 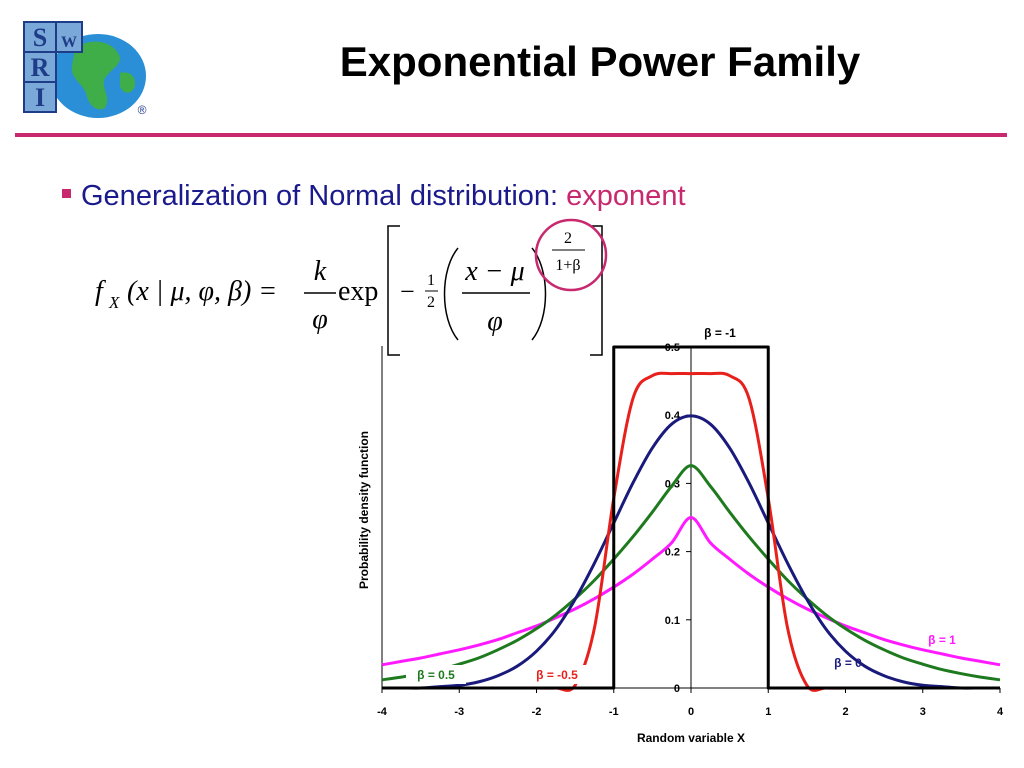 What do you see at coordinates (626, 196) in the screenshot?
I see `bullet-highlight: exponent` at bounding box center [626, 196].